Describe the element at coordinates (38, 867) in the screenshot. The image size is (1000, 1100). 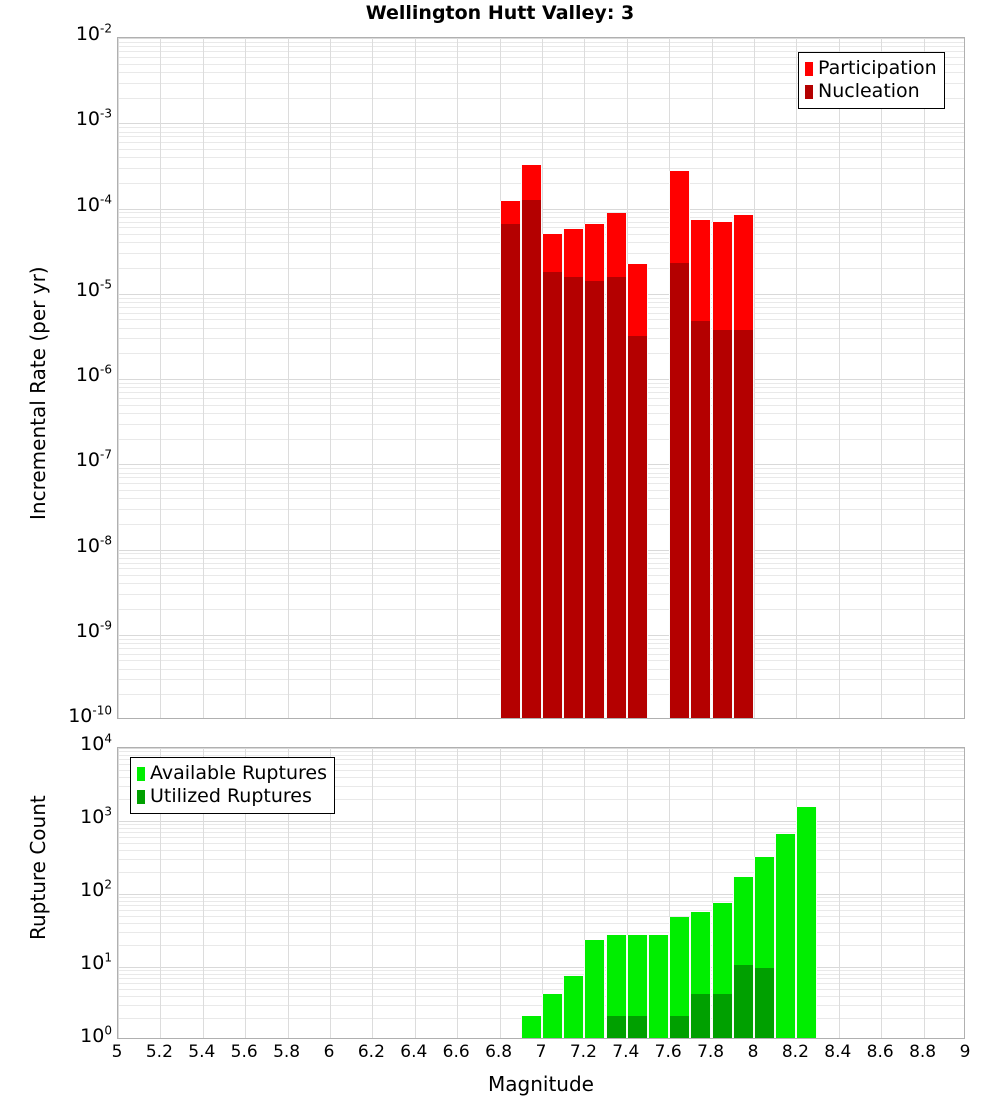
I see `bottom-plot-y-axis-label: Rupture Count` at that location.